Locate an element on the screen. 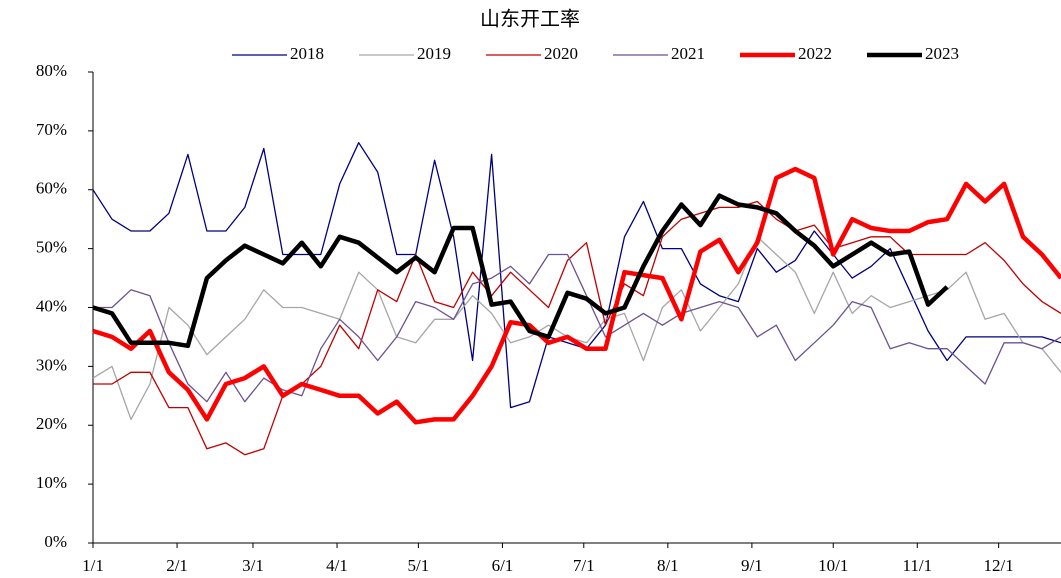 The height and width of the screenshot is (578, 1061). y-tick-label: 60% is located at coordinates (51, 188).